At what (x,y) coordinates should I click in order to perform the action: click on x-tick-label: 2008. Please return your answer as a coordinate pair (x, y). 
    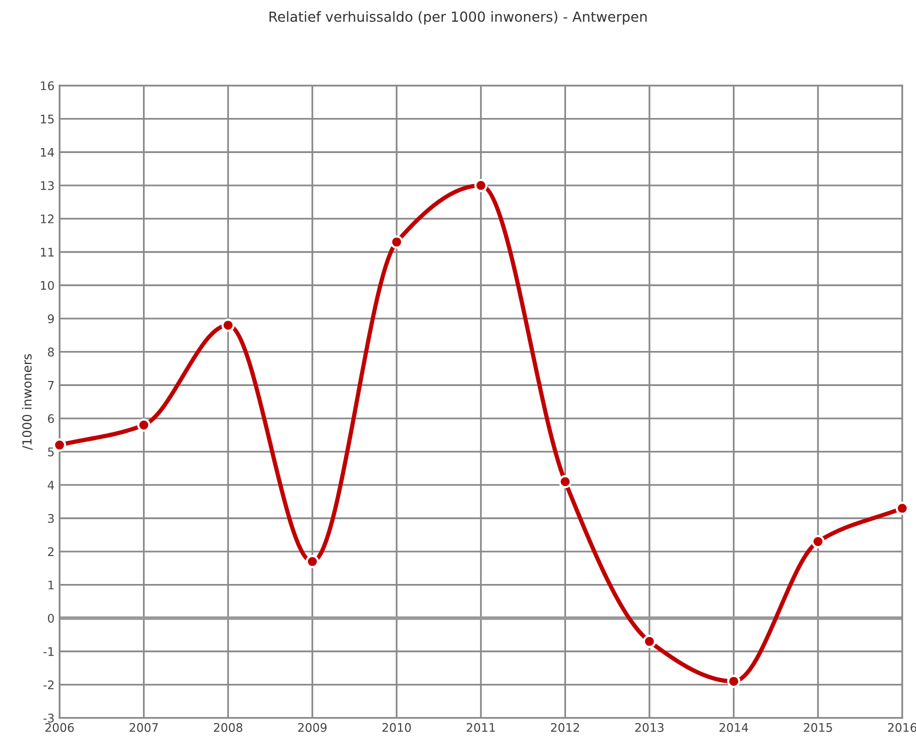
    Looking at the image, I should click on (228, 727).